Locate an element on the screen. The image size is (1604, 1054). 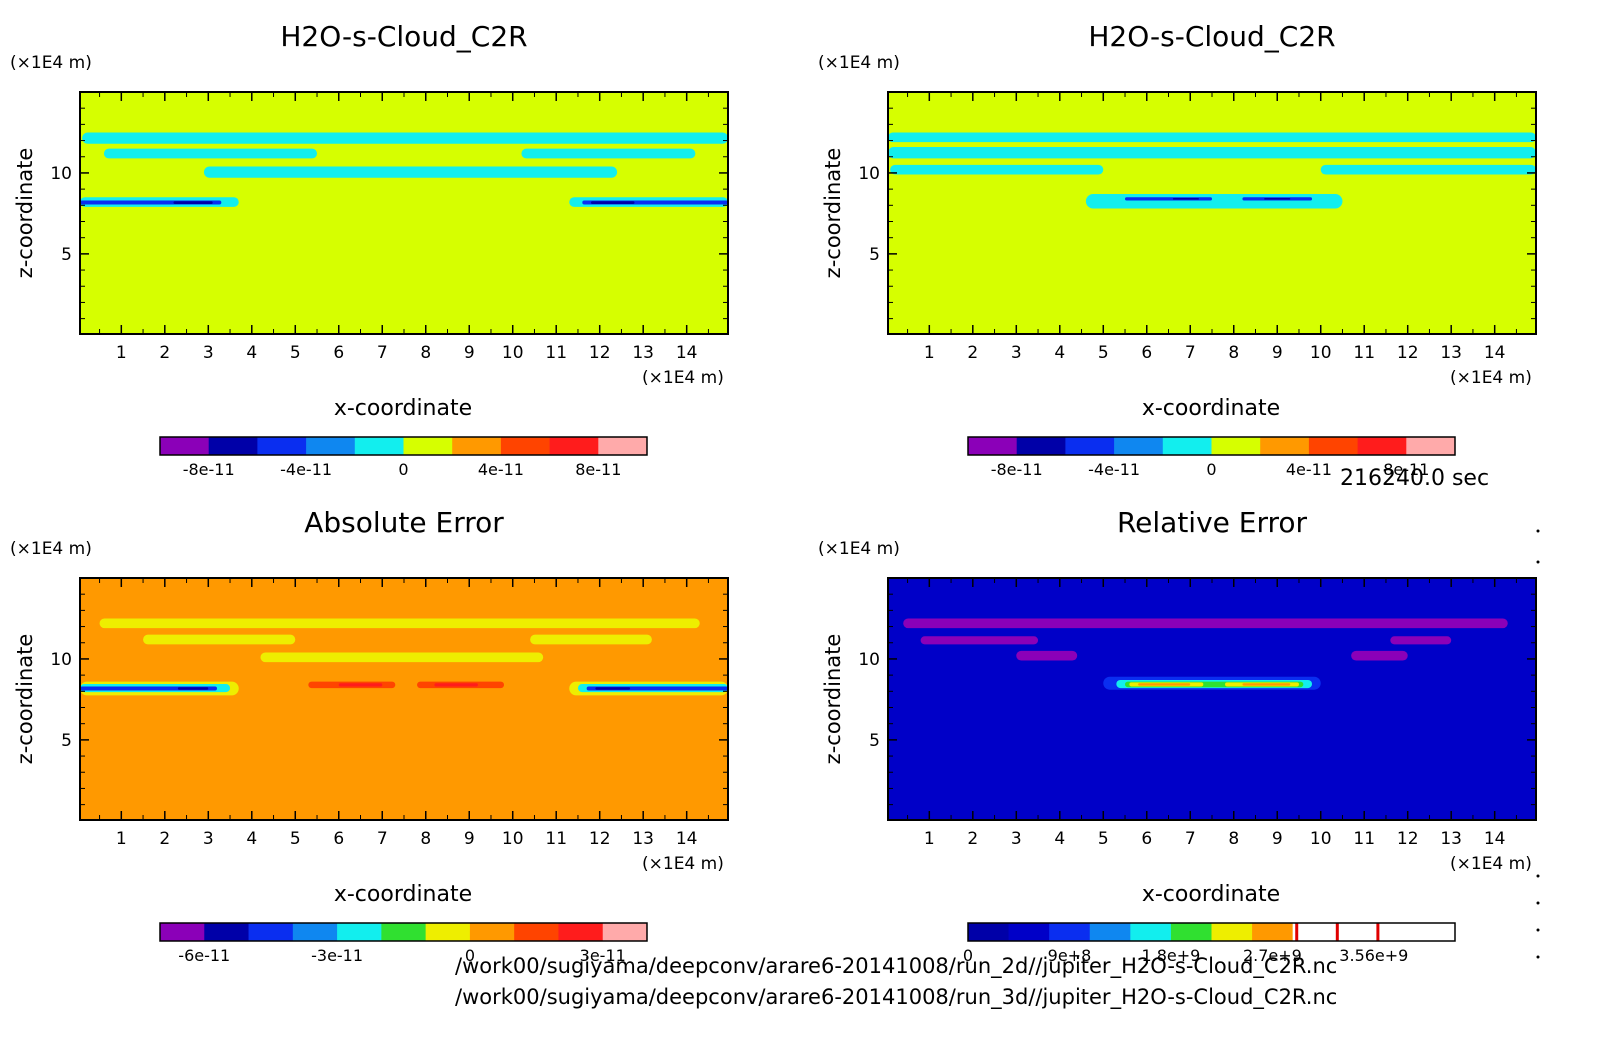
panel-3-y-tick-label-10: 10 is located at coordinates (61, 660).